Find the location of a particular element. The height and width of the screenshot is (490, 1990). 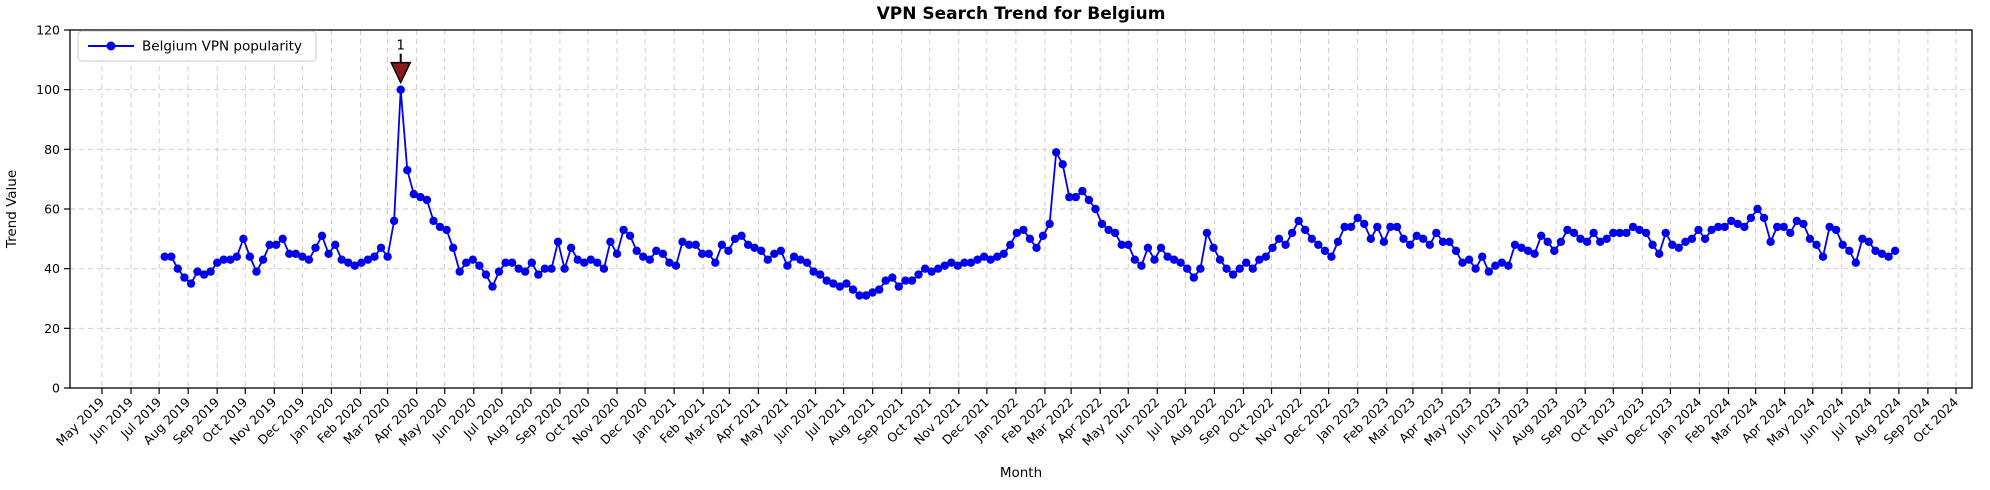

chart-title: VPN Search Trend for Belgium is located at coordinates (1021, 14).